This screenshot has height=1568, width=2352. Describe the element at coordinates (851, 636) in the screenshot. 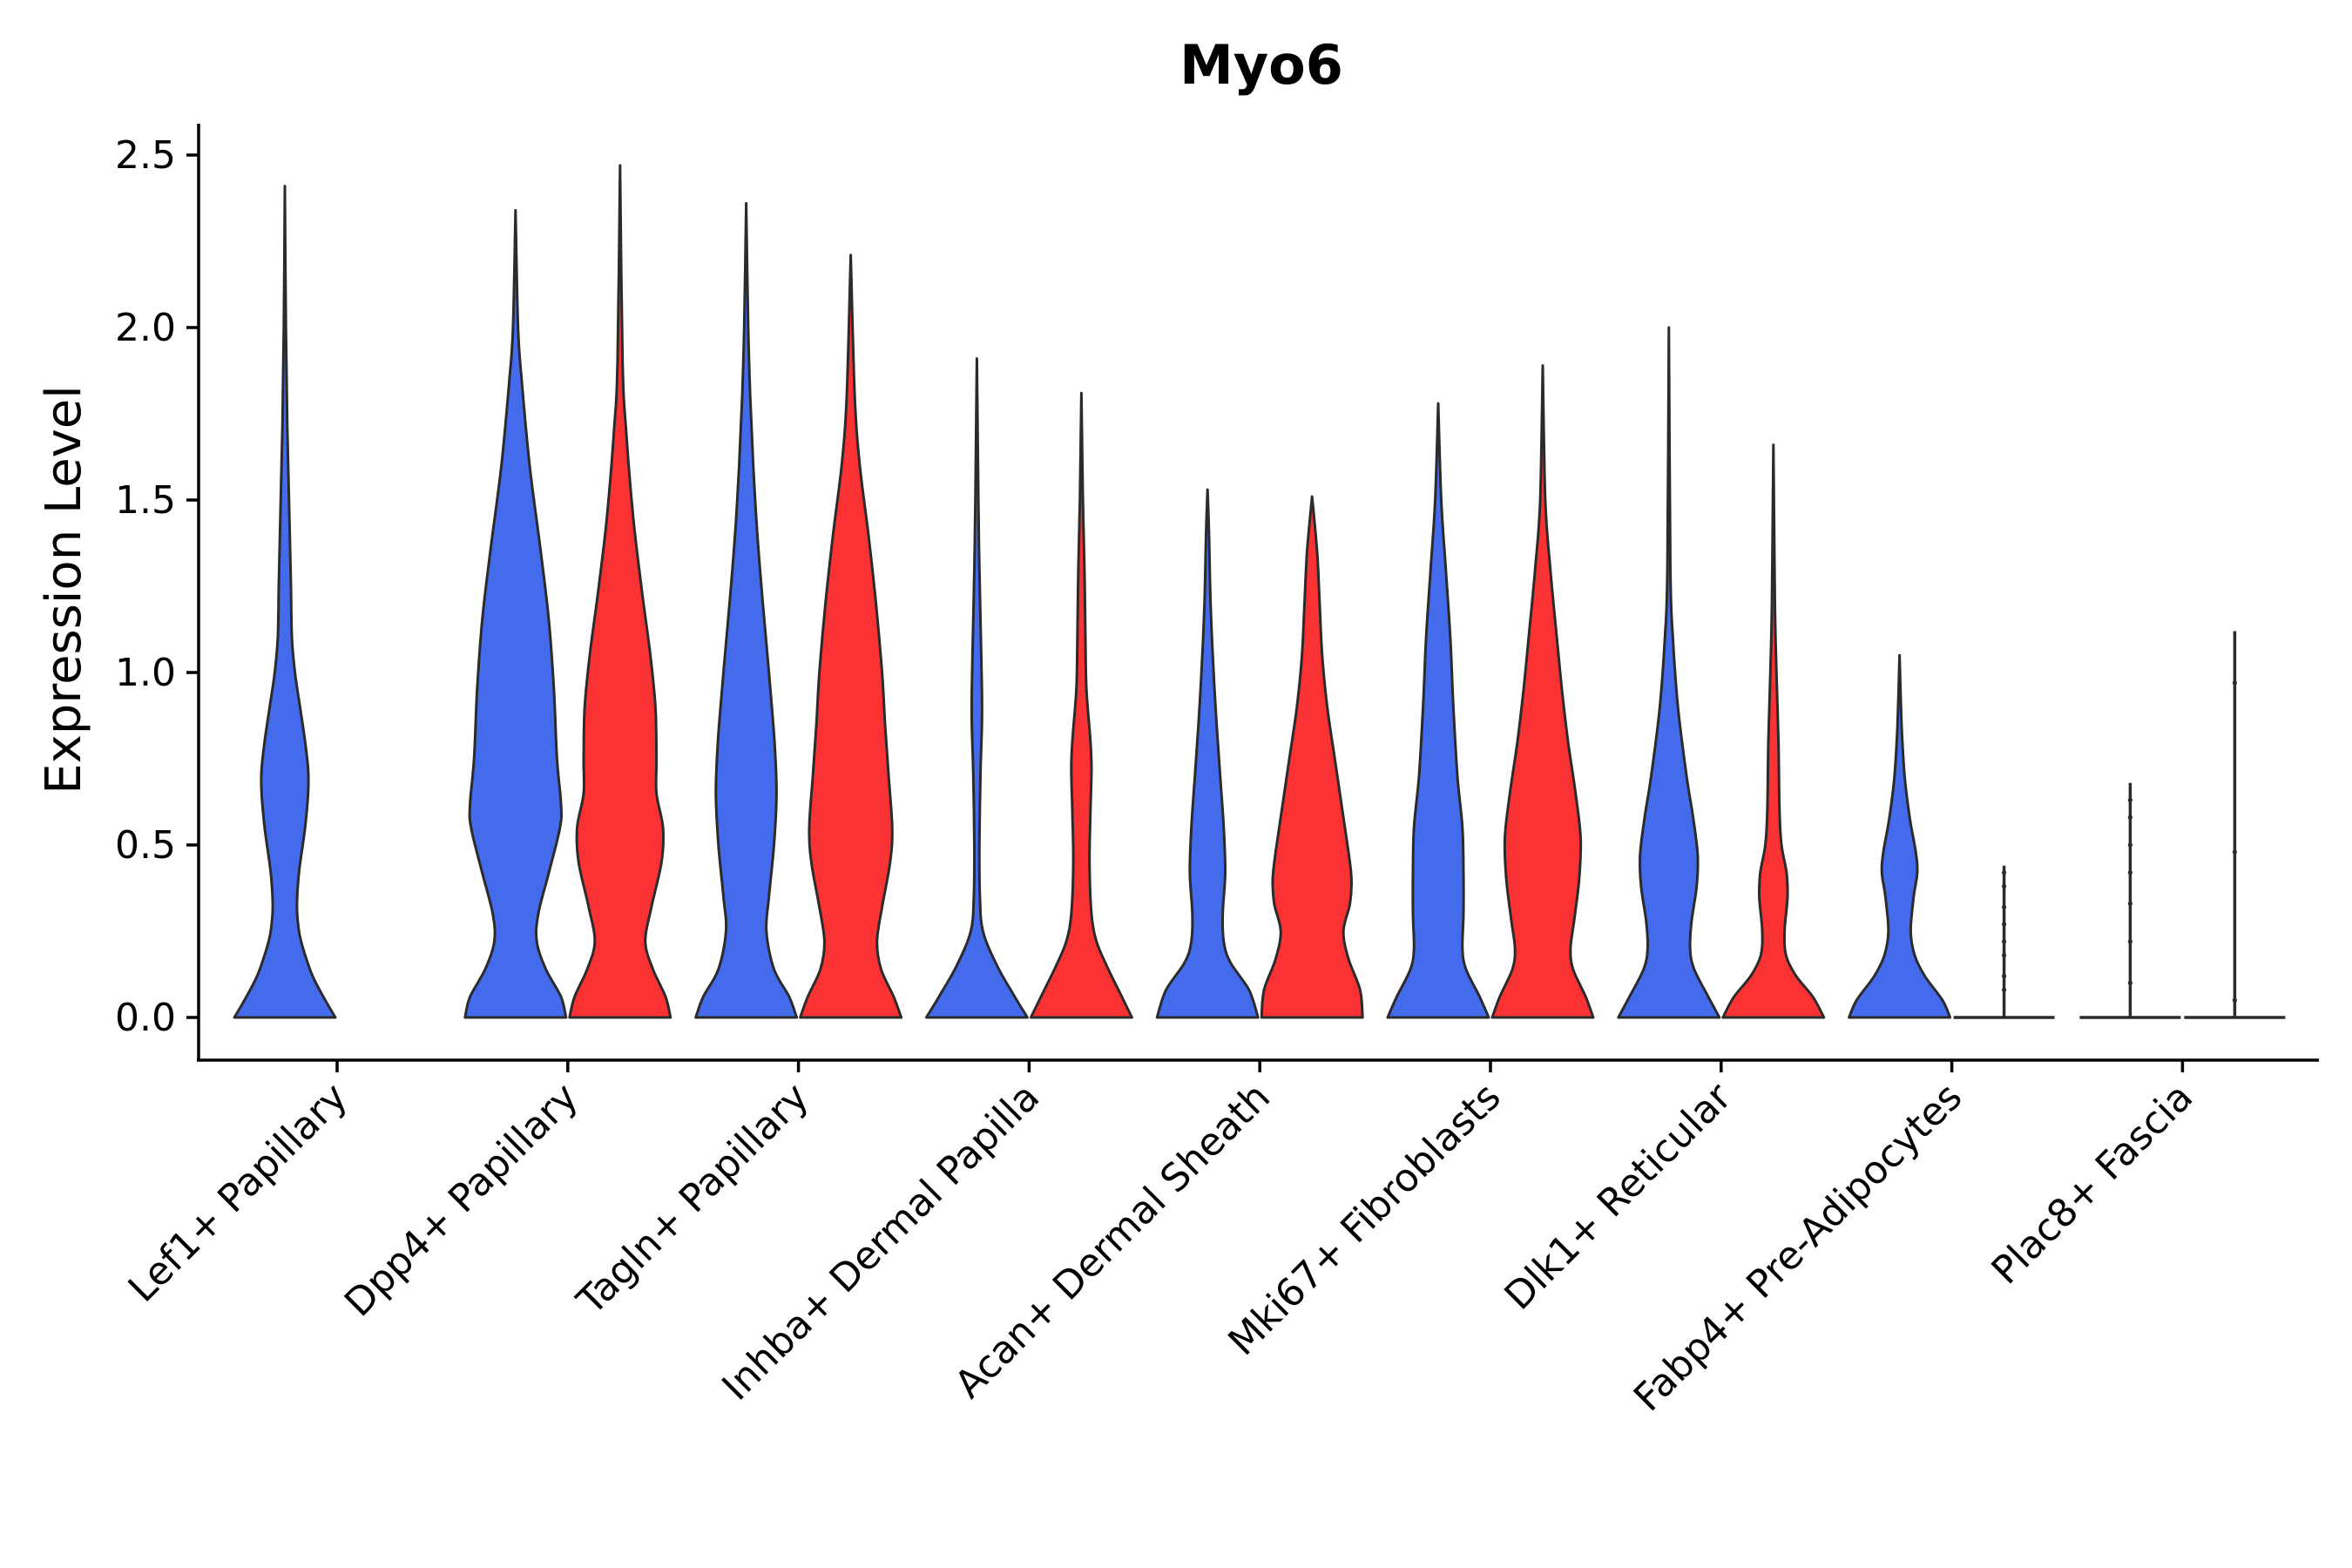

I see `violin-2-right` at that location.